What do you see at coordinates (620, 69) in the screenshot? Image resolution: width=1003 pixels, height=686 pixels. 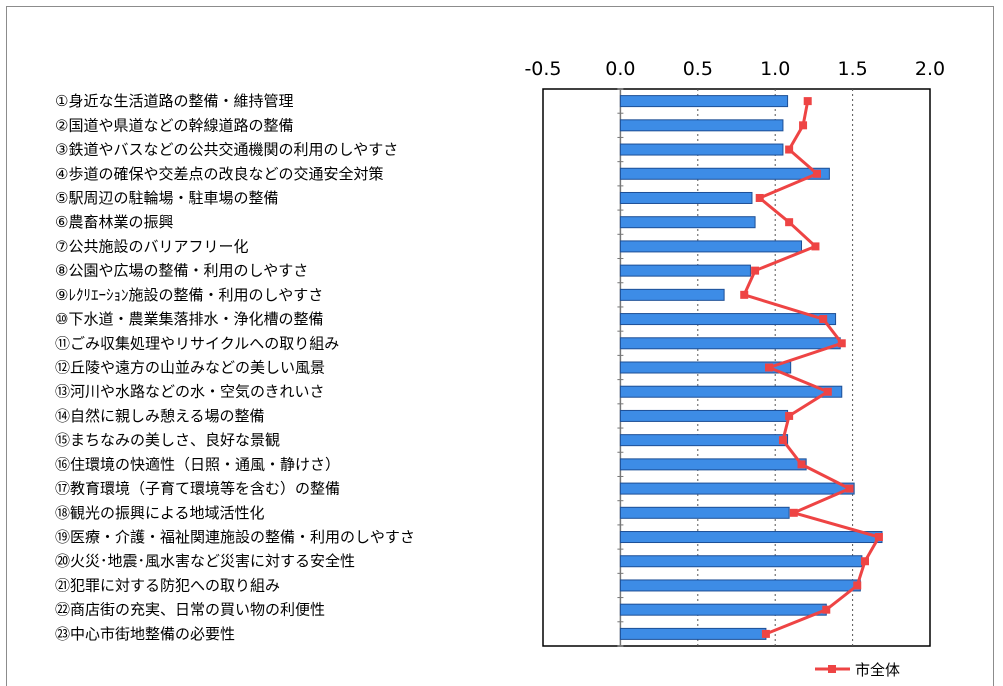 I see `x-tick-label: 0.0` at bounding box center [620, 69].